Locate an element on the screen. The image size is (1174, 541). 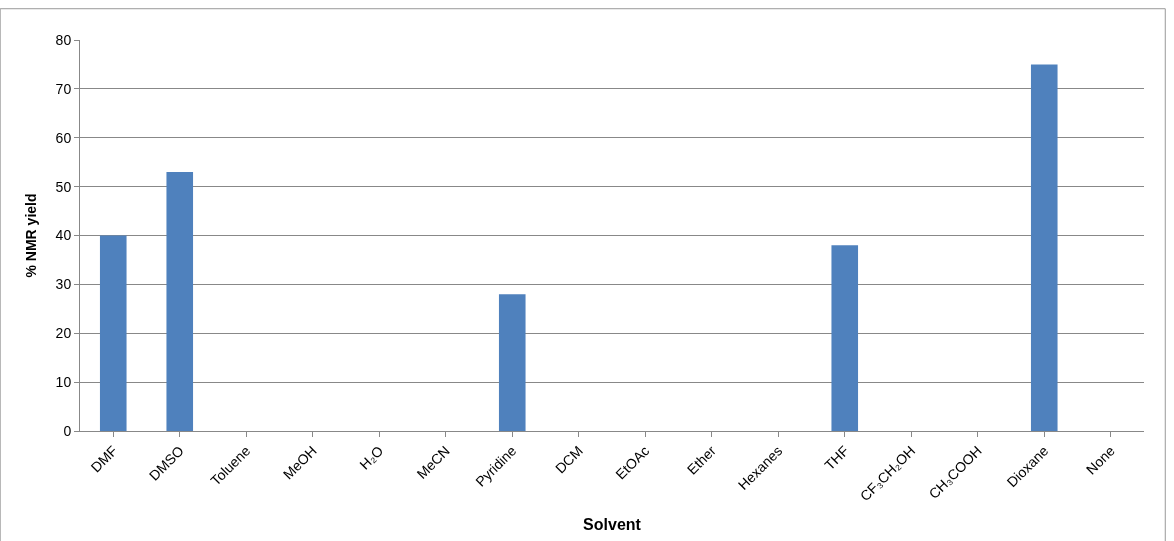
y-tick-label: 10 is located at coordinates (63, 382).